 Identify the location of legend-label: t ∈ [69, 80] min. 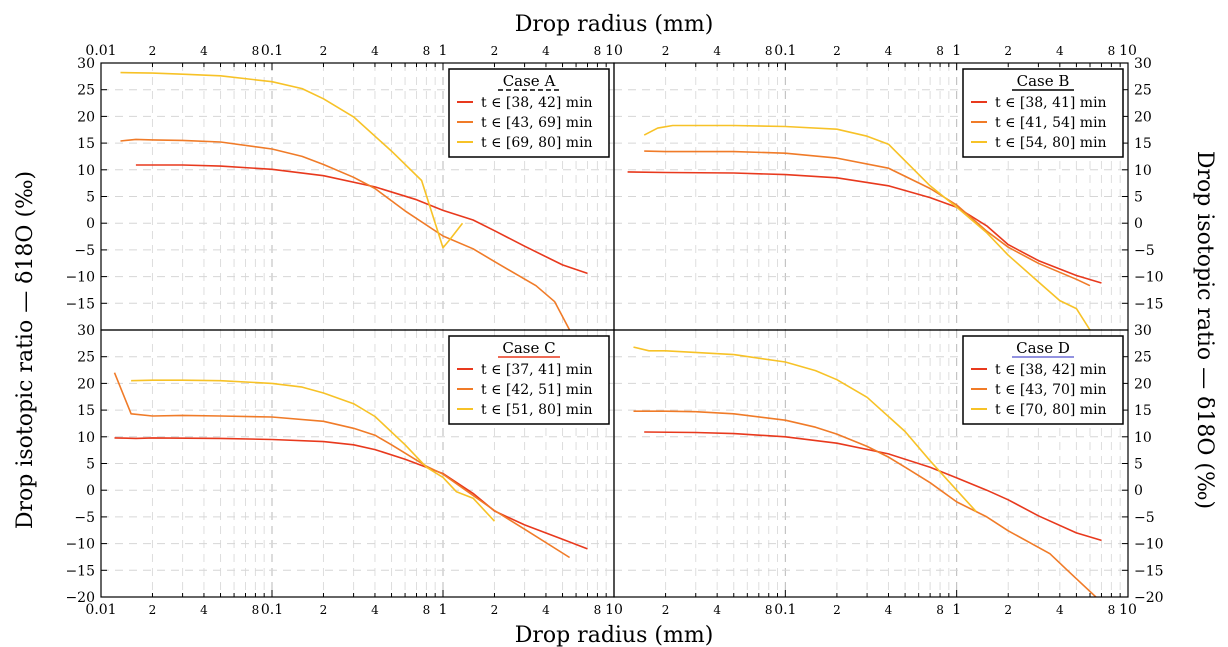
(537, 143).